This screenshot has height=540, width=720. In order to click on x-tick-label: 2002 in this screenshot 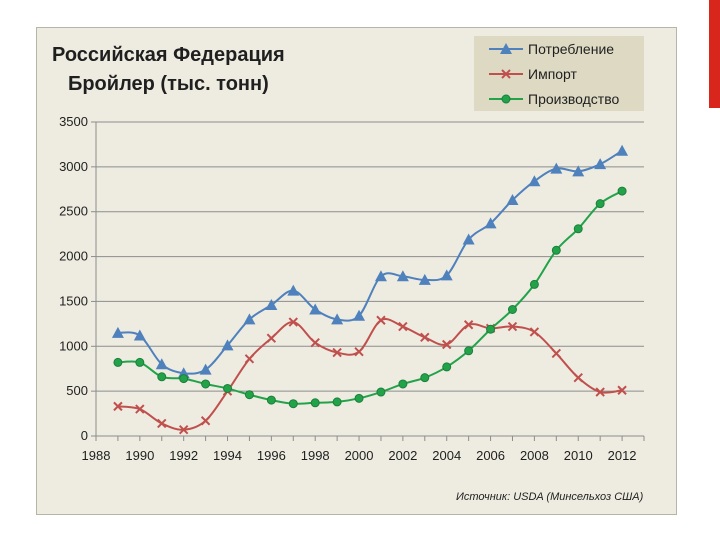, I will do `click(402, 455)`.